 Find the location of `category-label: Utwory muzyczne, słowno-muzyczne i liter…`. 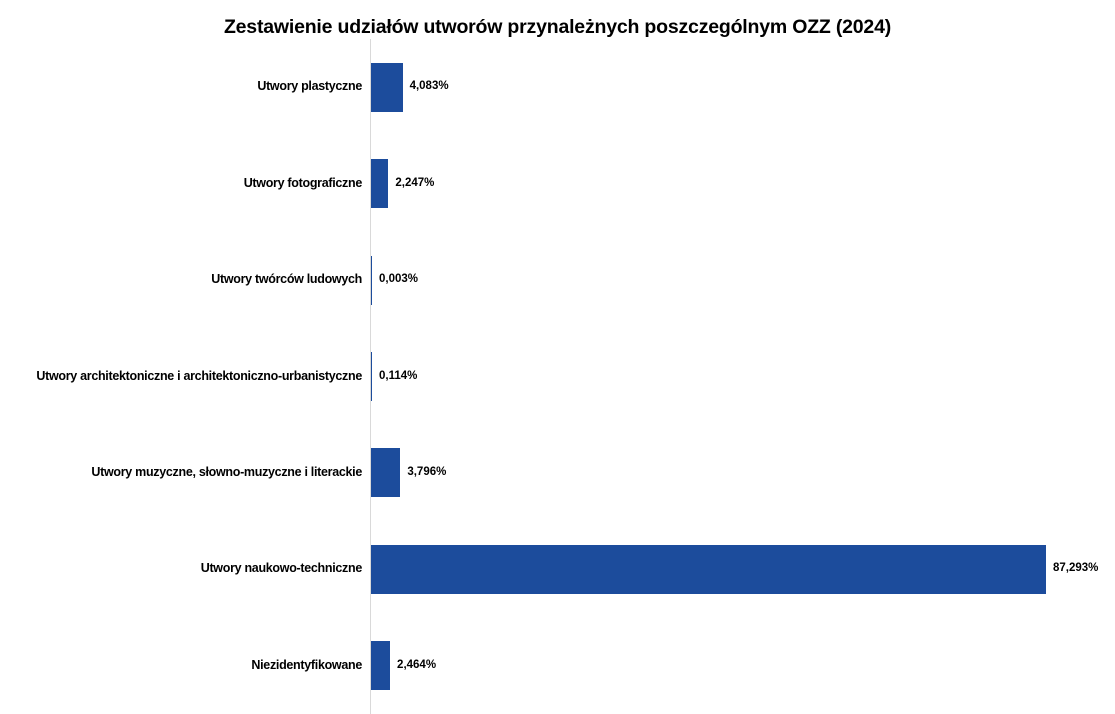

category-label: Utwory muzyczne, słowno-muzyczne i liter… is located at coordinates (226, 471).